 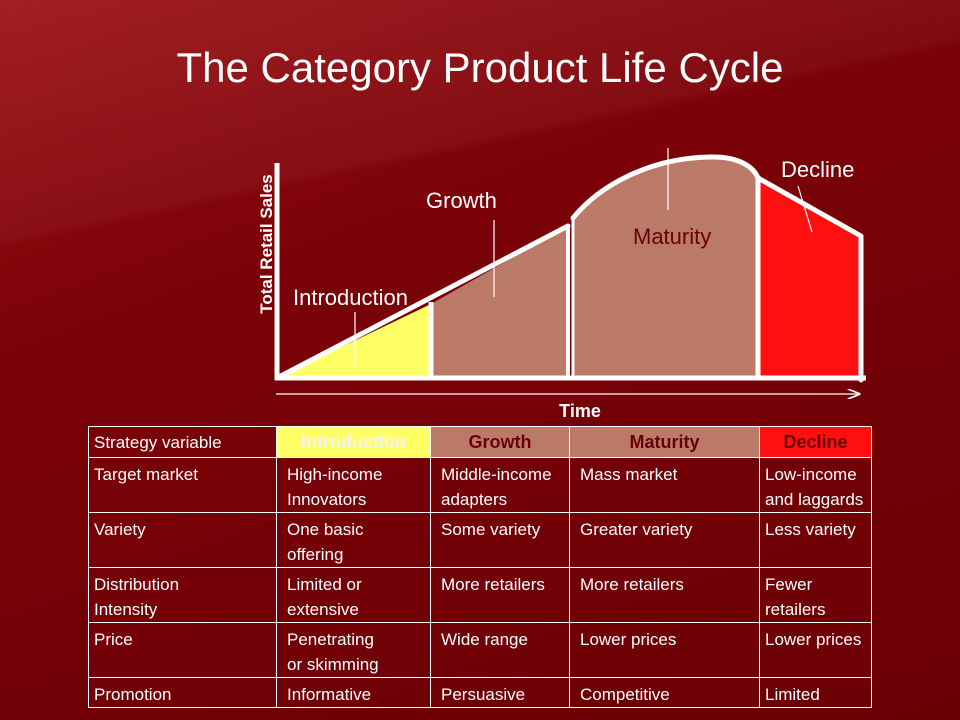 I want to click on stage-label-introduction: Introduction, so click(x=350, y=297).